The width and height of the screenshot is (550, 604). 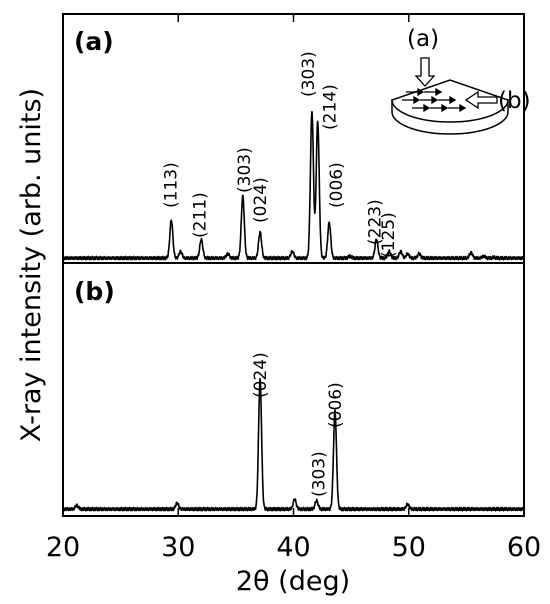 What do you see at coordinates (481, 100) in the screenshot?
I see `inset-arrow-b` at bounding box center [481, 100].